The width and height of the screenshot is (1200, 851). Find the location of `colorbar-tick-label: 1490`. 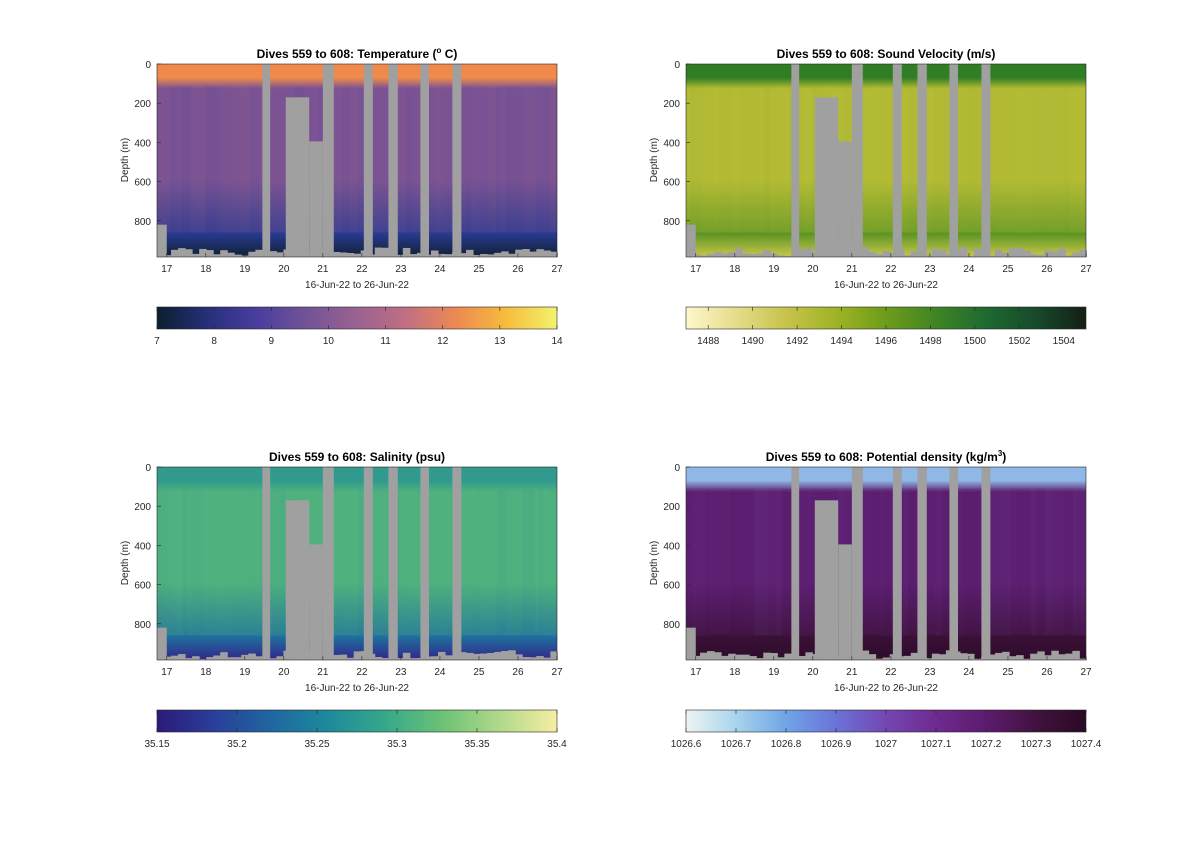

colorbar-tick-label: 1490 is located at coordinates (753, 341).